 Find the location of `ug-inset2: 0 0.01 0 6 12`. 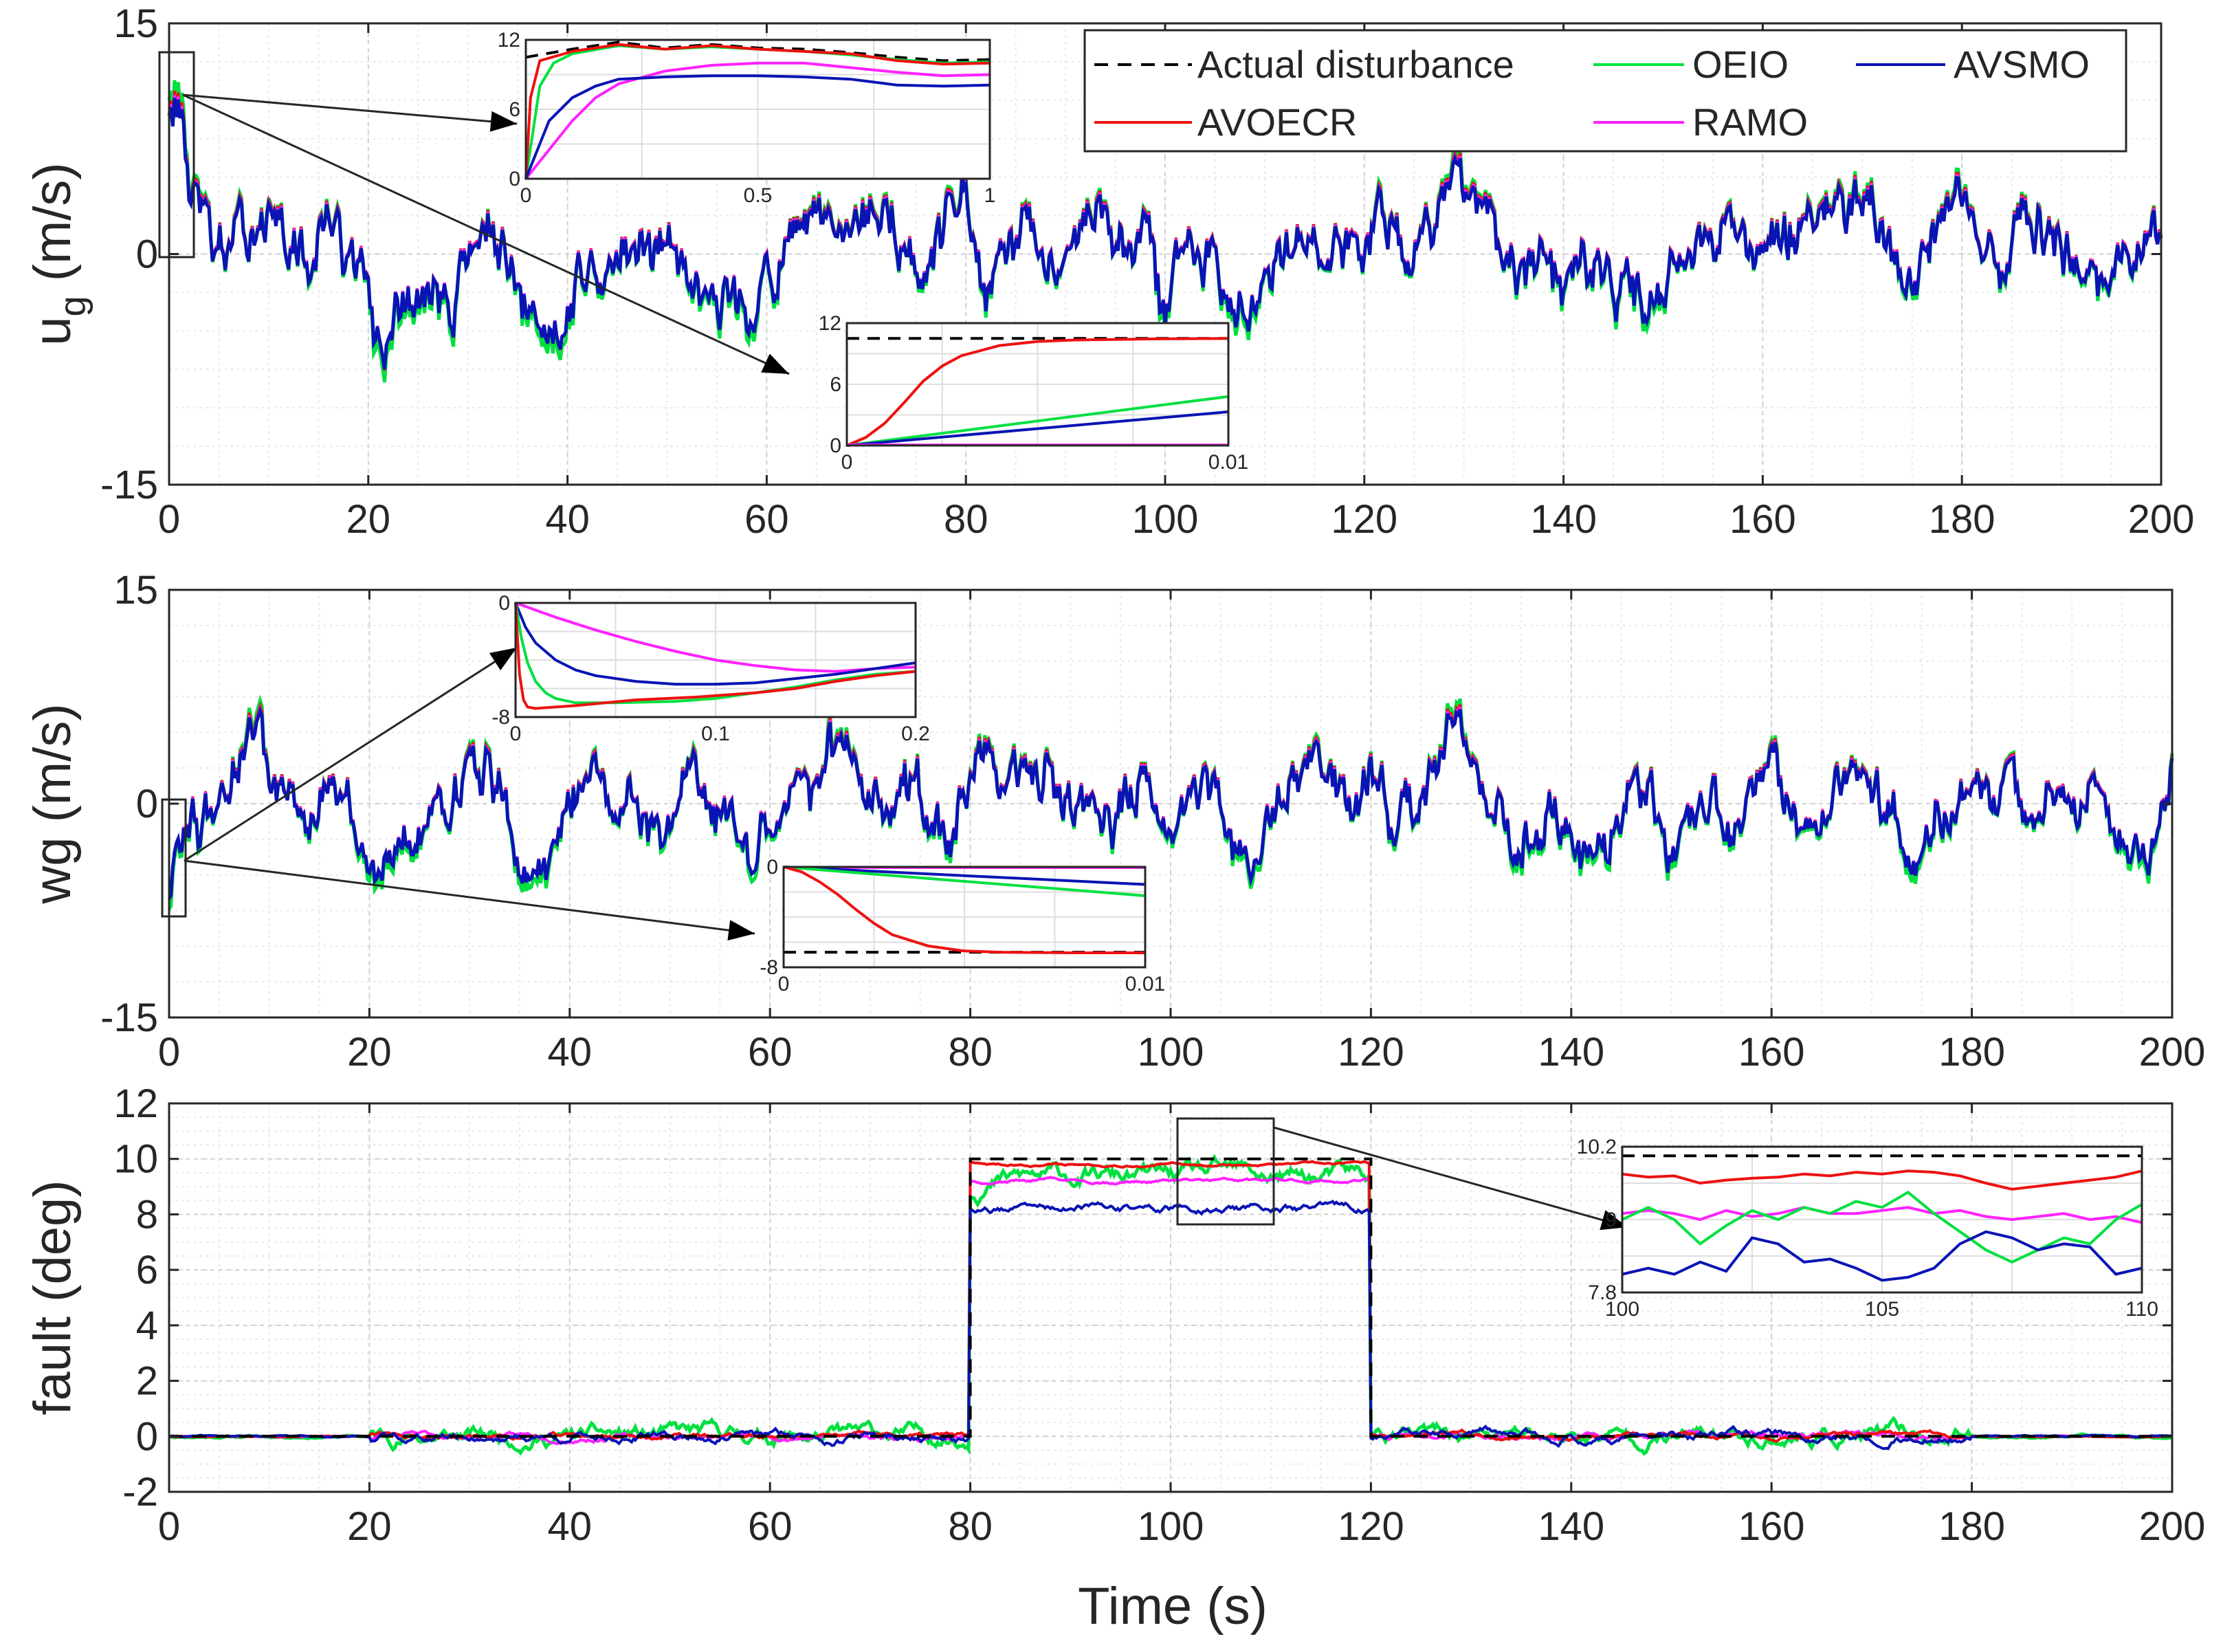

ug-inset2: 0 0.01 0 6 12 is located at coordinates (715, 283).